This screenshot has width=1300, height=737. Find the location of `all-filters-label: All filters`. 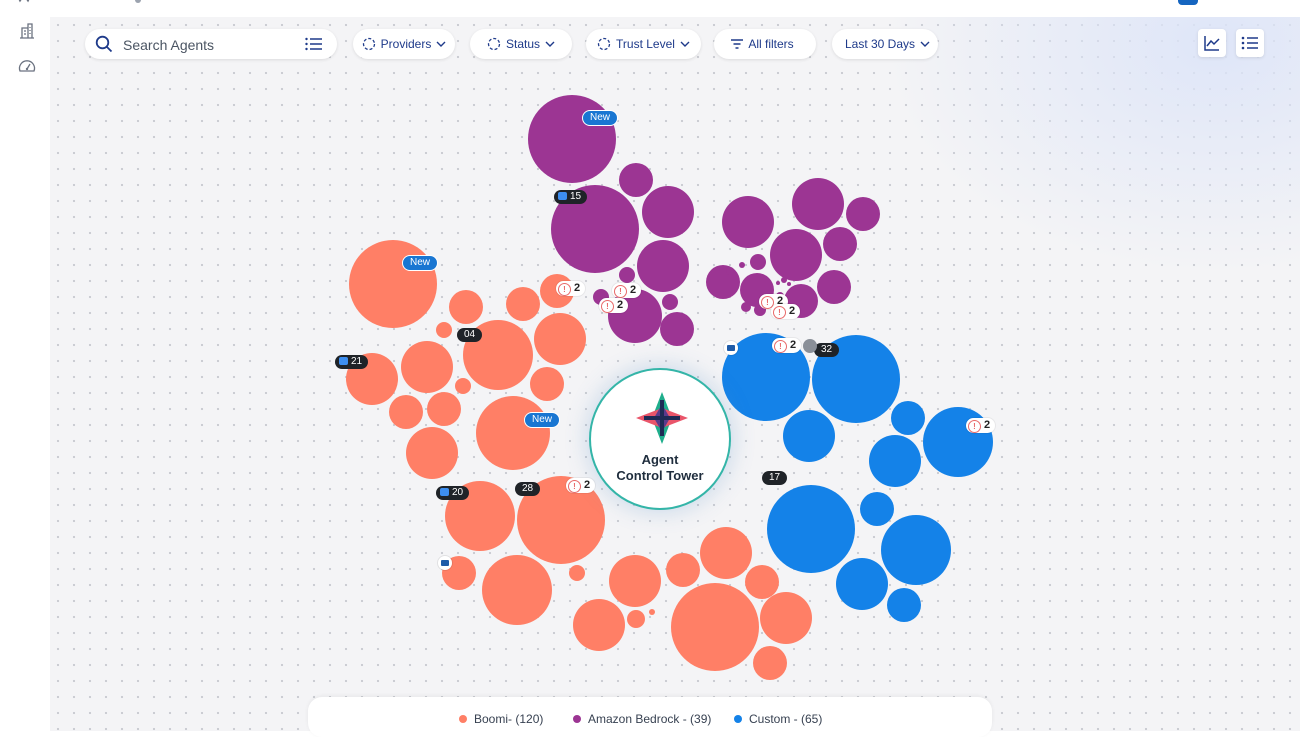

all-filters-label: All filters is located at coordinates (771, 44).